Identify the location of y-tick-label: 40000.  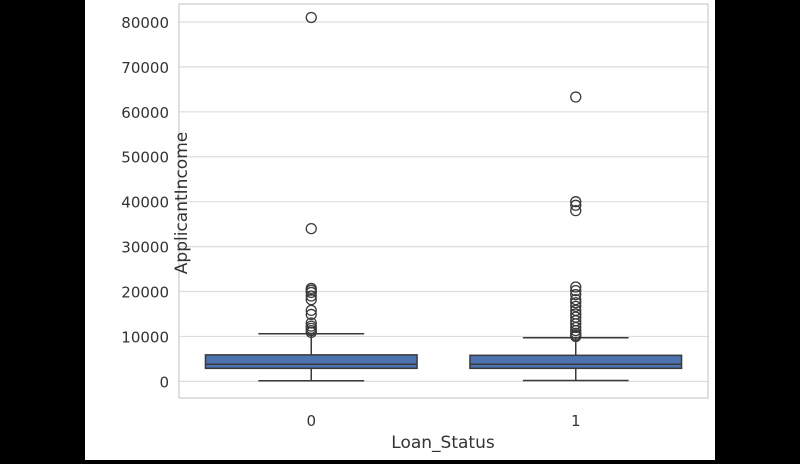
(145, 203).